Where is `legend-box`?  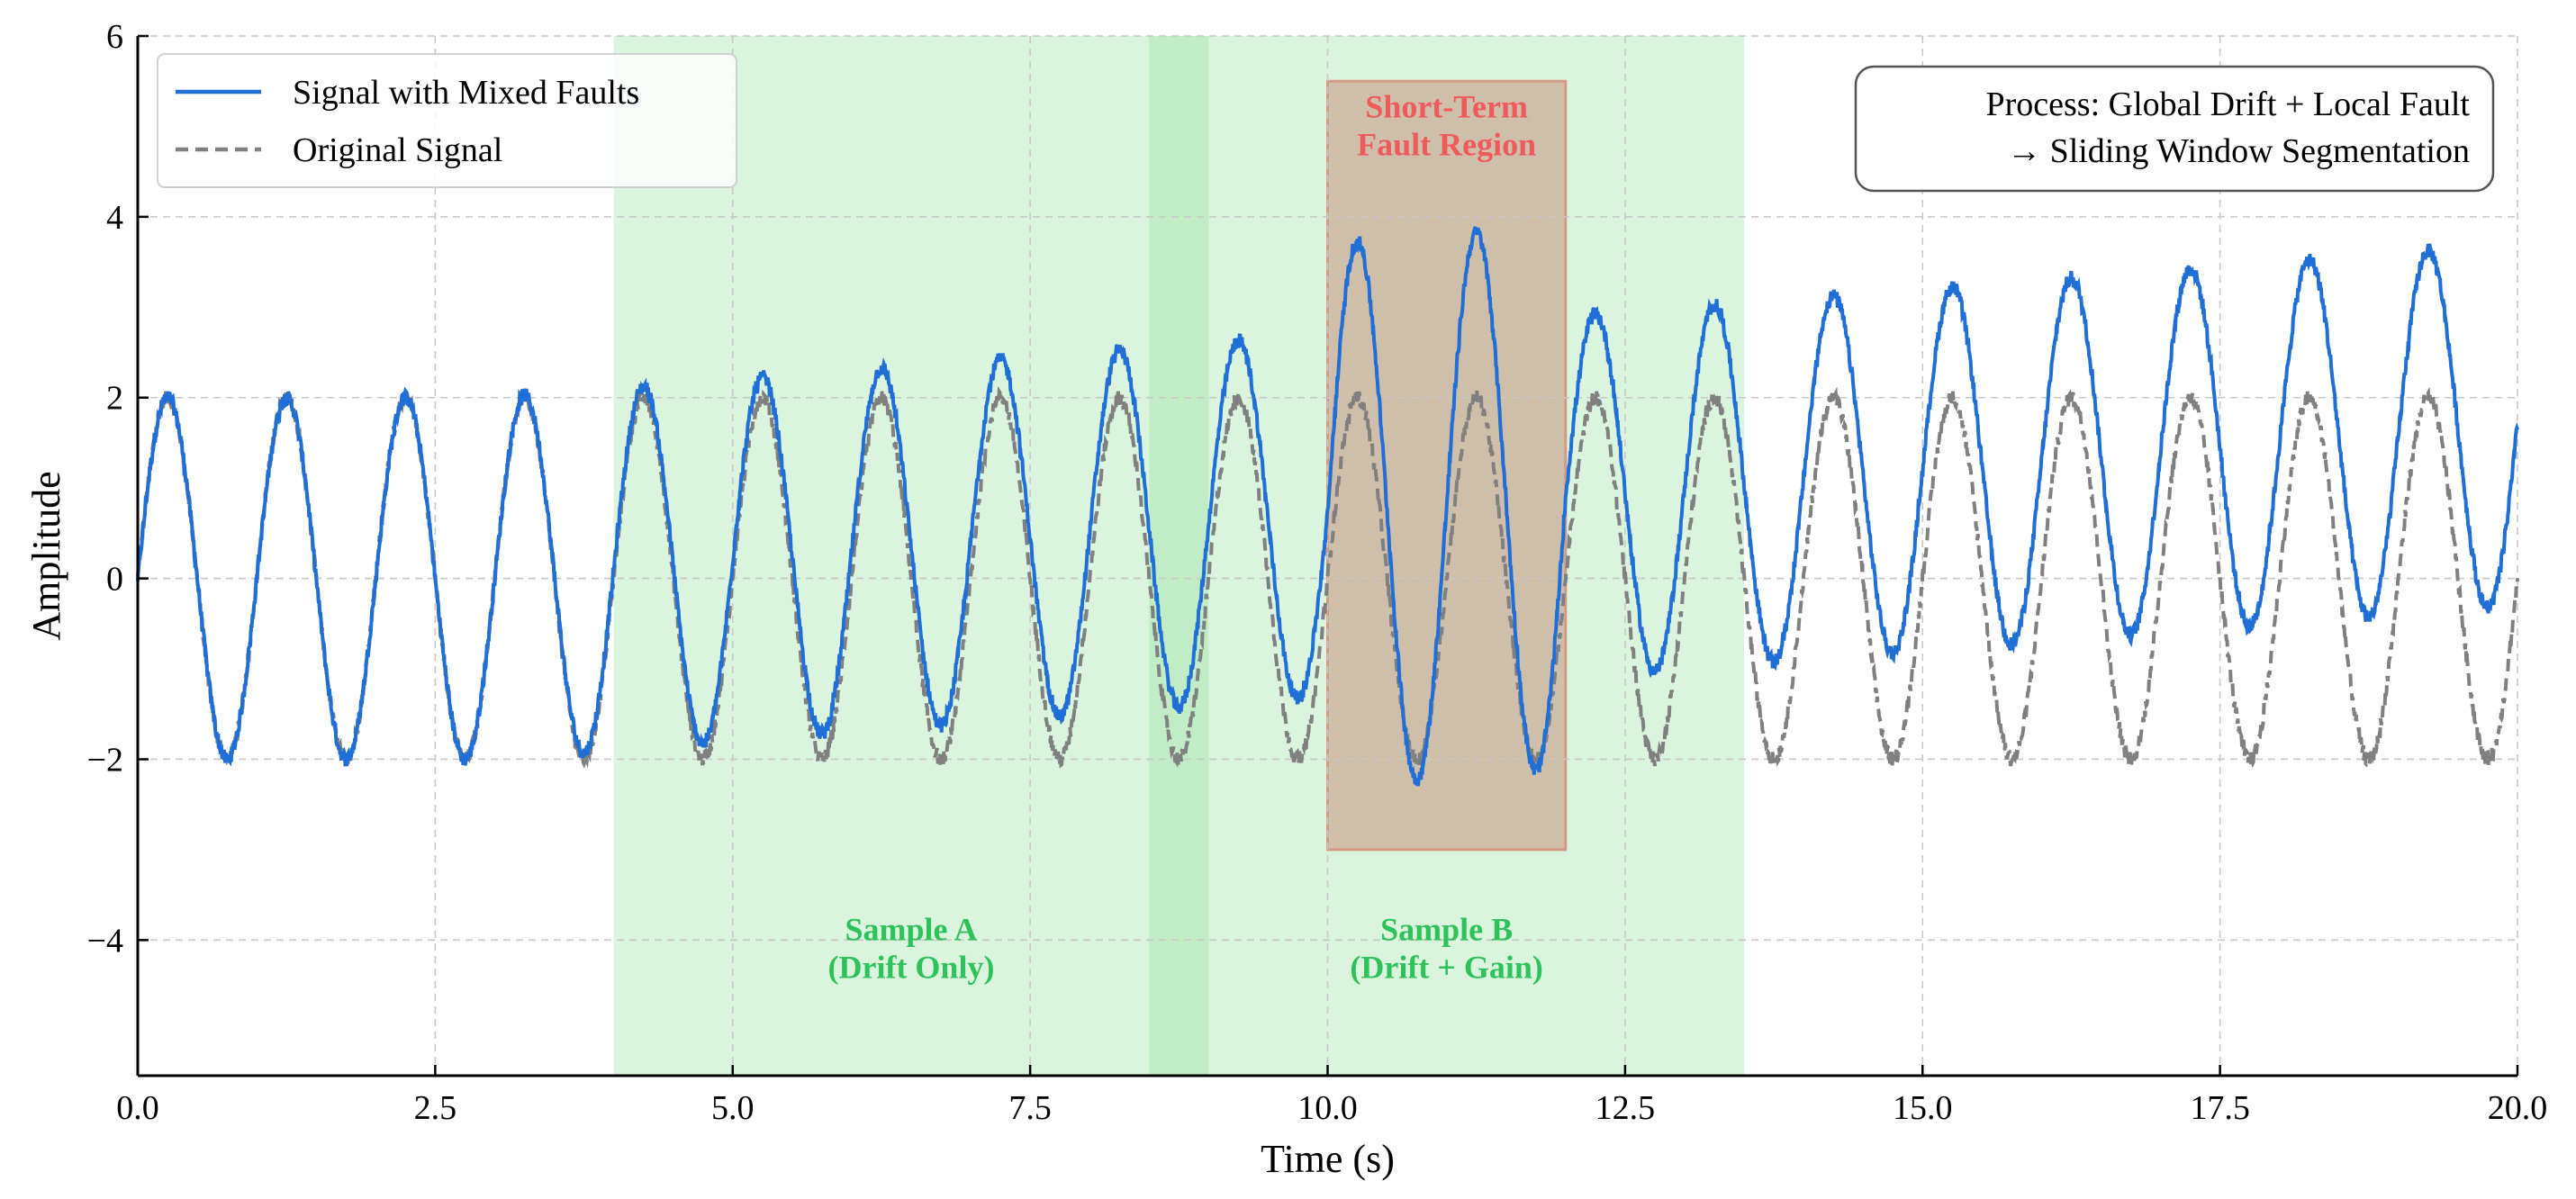
legend-box is located at coordinates (447, 120).